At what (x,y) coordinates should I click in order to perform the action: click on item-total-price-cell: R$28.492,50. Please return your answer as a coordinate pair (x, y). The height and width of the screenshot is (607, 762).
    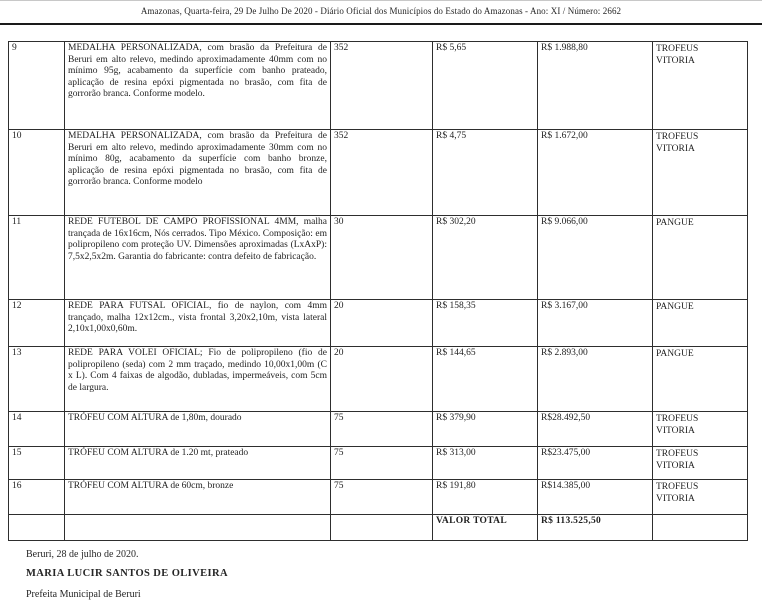
    Looking at the image, I should click on (595, 429).